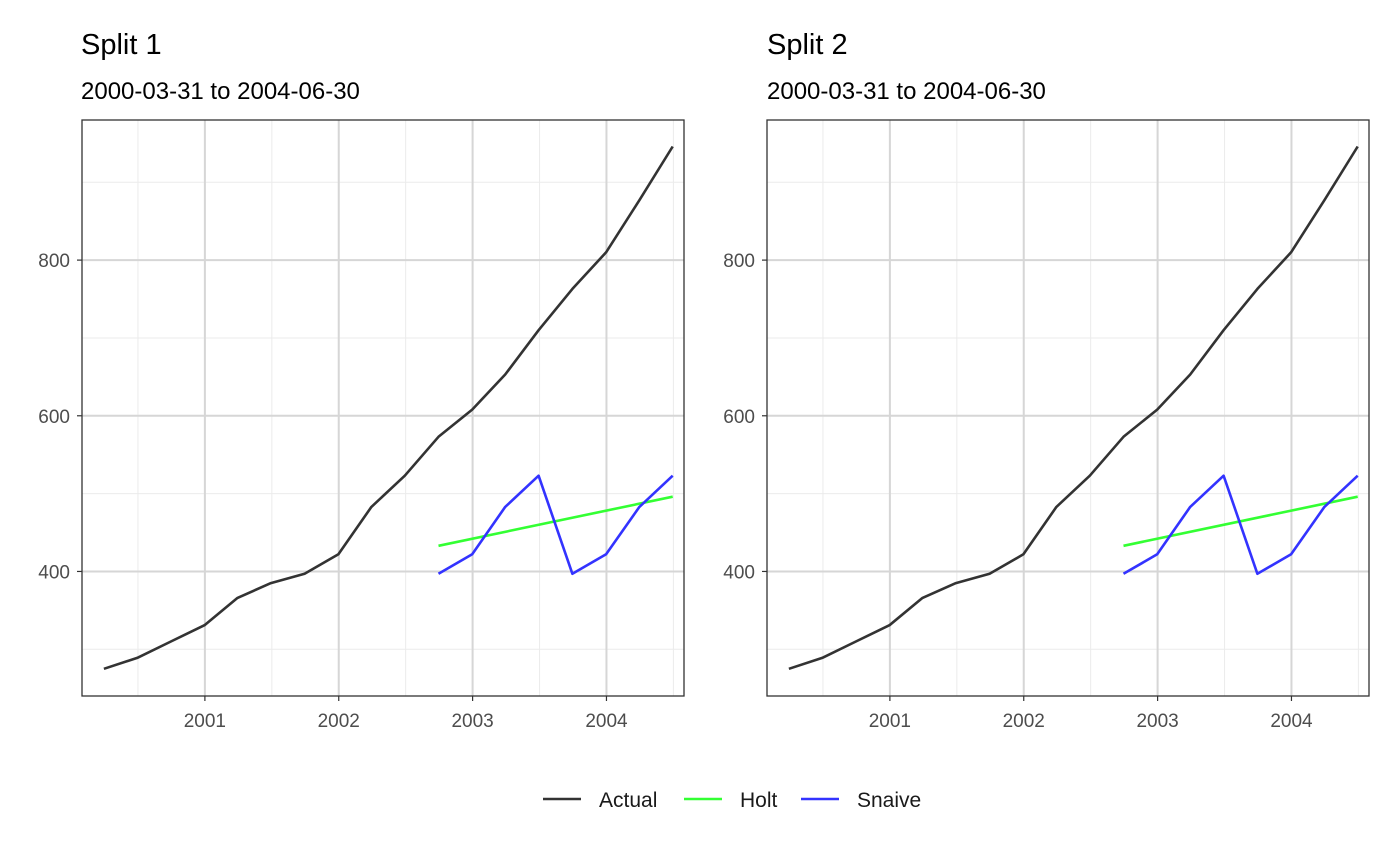 The height and width of the screenshot is (866, 1400). Describe the element at coordinates (807, 45) in the screenshot. I see `panel-title: Split 2` at that location.